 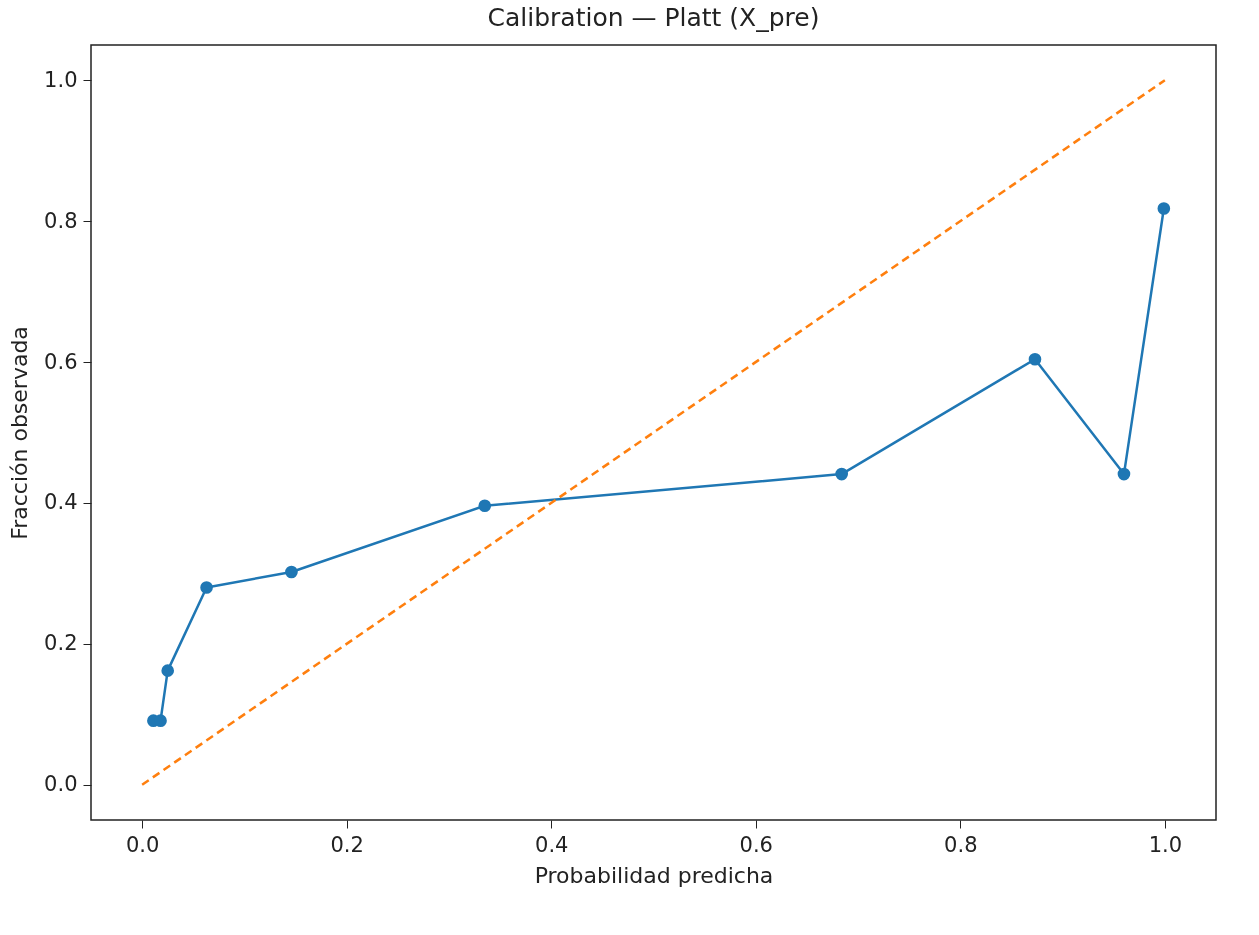 I want to click on x-tick-label: 0.4, so click(x=552, y=844).